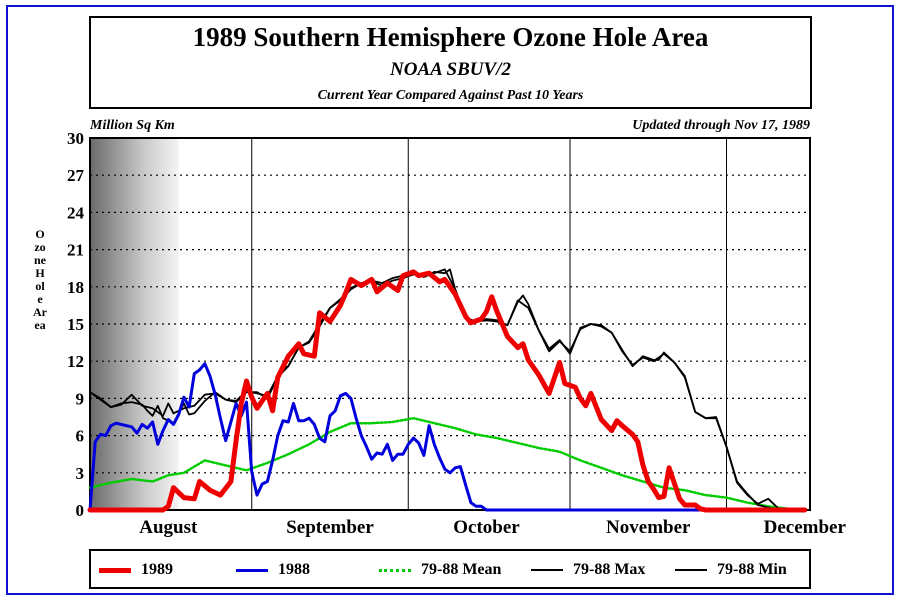 The image size is (900, 600). Describe the element at coordinates (76, 175) in the screenshot. I see `y-tick-label-27: 27` at that location.